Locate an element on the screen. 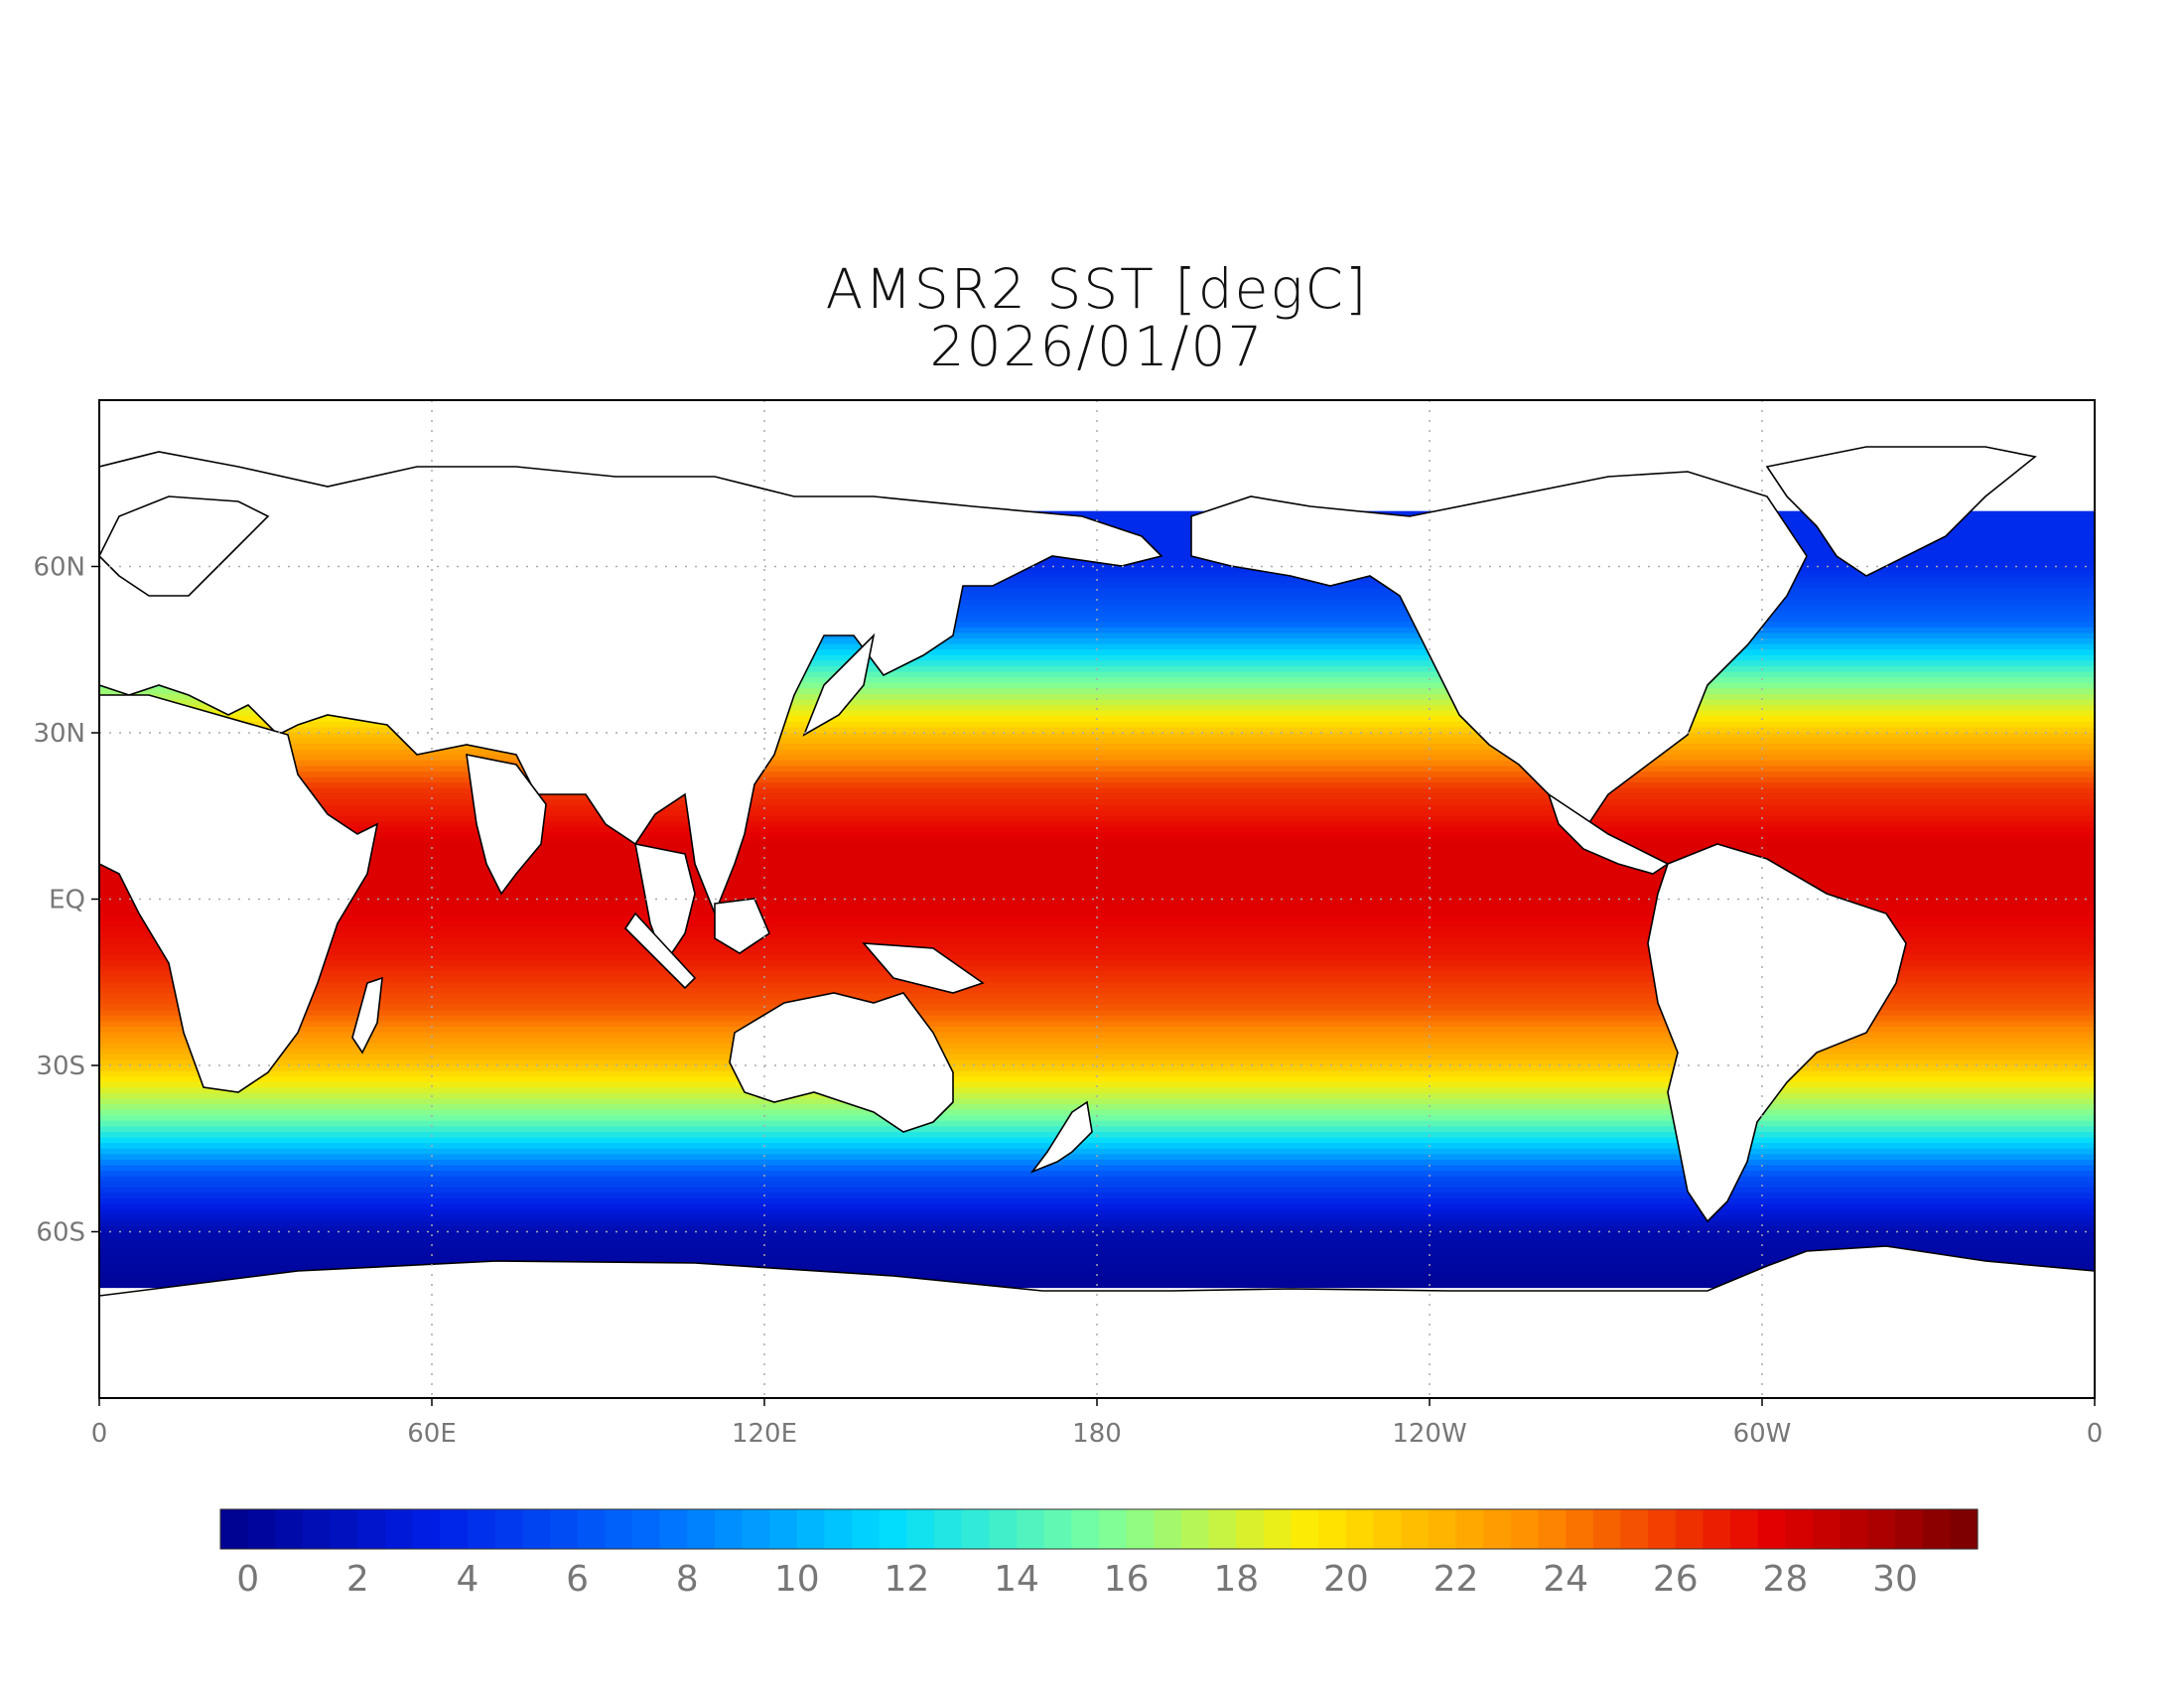 The height and width of the screenshot is (1688, 2184). colorbar-tick-label: 30 is located at coordinates (1895, 1579).